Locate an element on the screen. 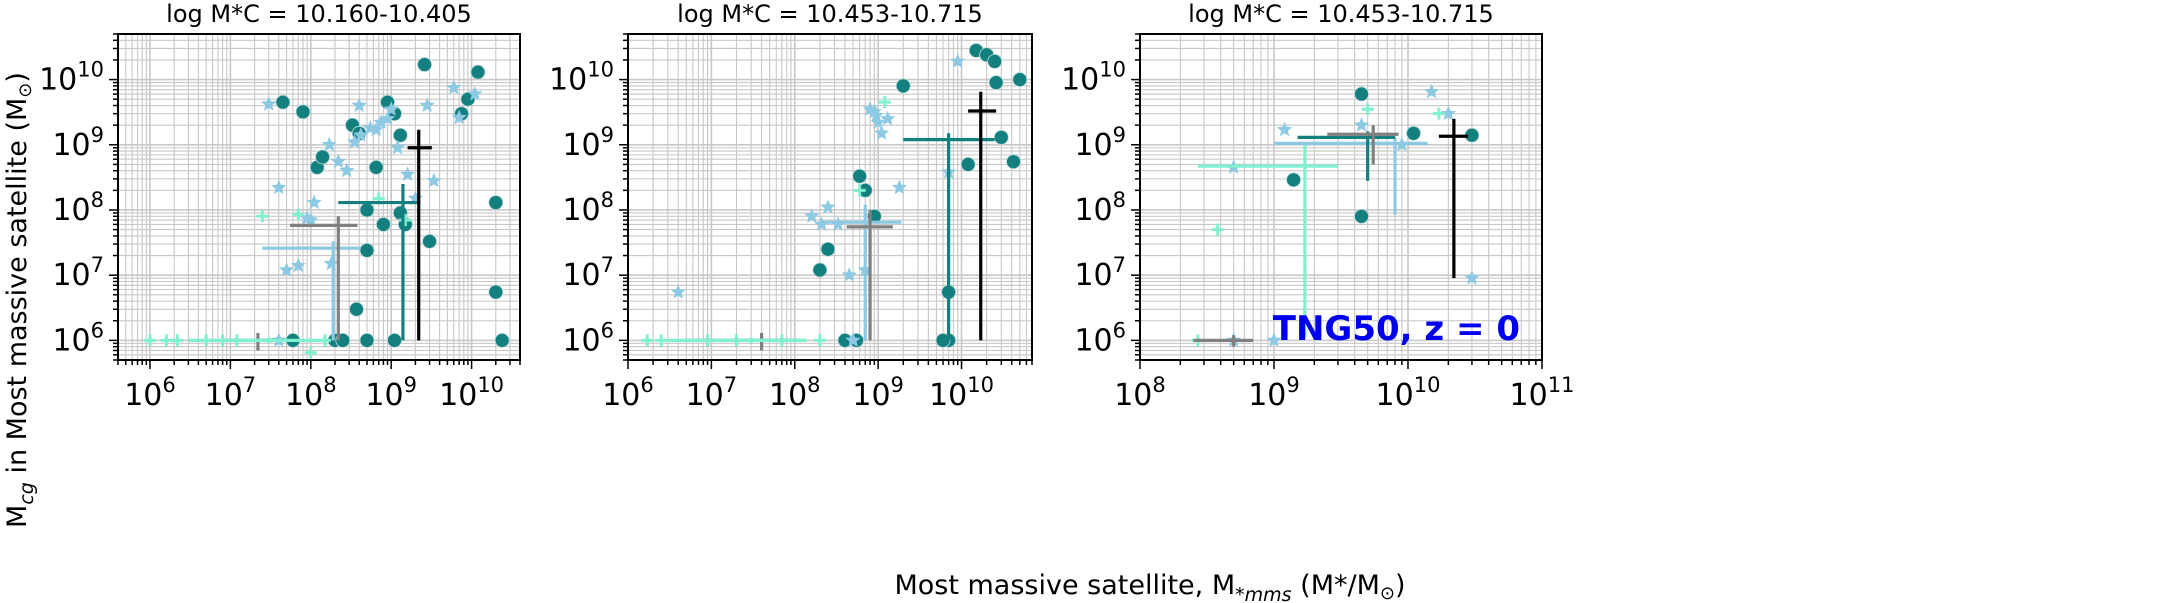  panel-title: log M*C = 10.160-10.405 is located at coordinates (319, 14).